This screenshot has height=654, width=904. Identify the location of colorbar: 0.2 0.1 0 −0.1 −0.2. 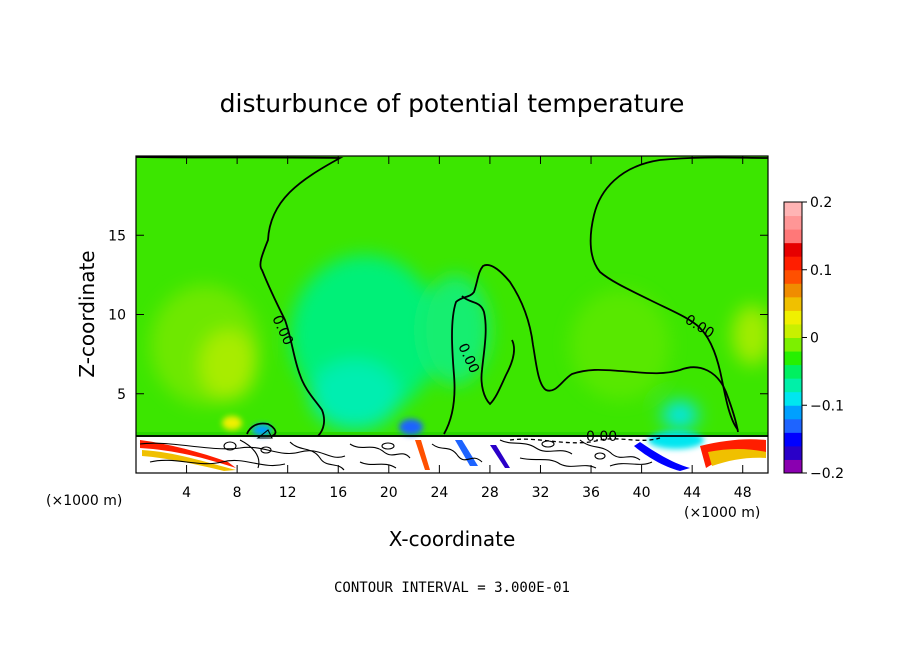
(813, 338).